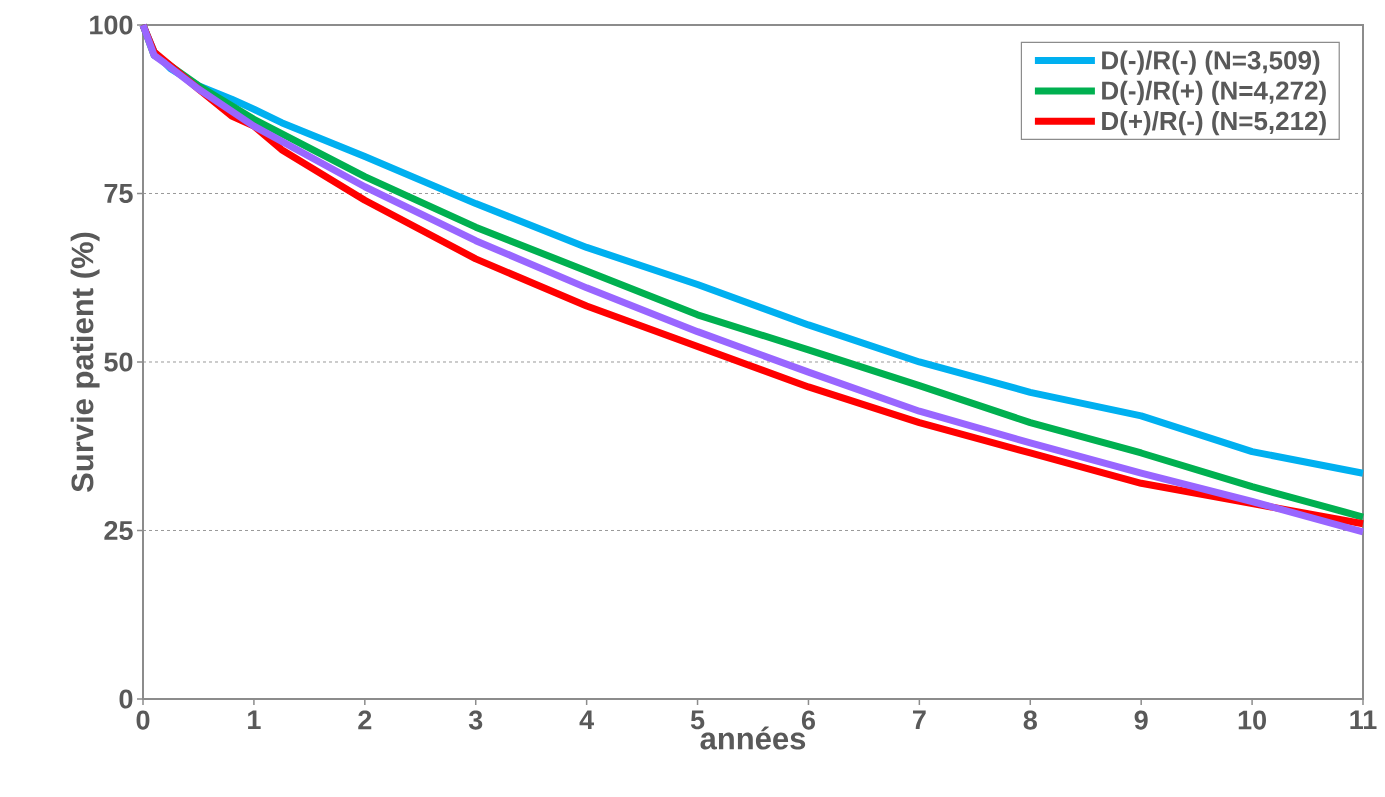 Image resolution: width=1385 pixels, height=797 pixels. I want to click on y-tick-label: 50, so click(118, 362).